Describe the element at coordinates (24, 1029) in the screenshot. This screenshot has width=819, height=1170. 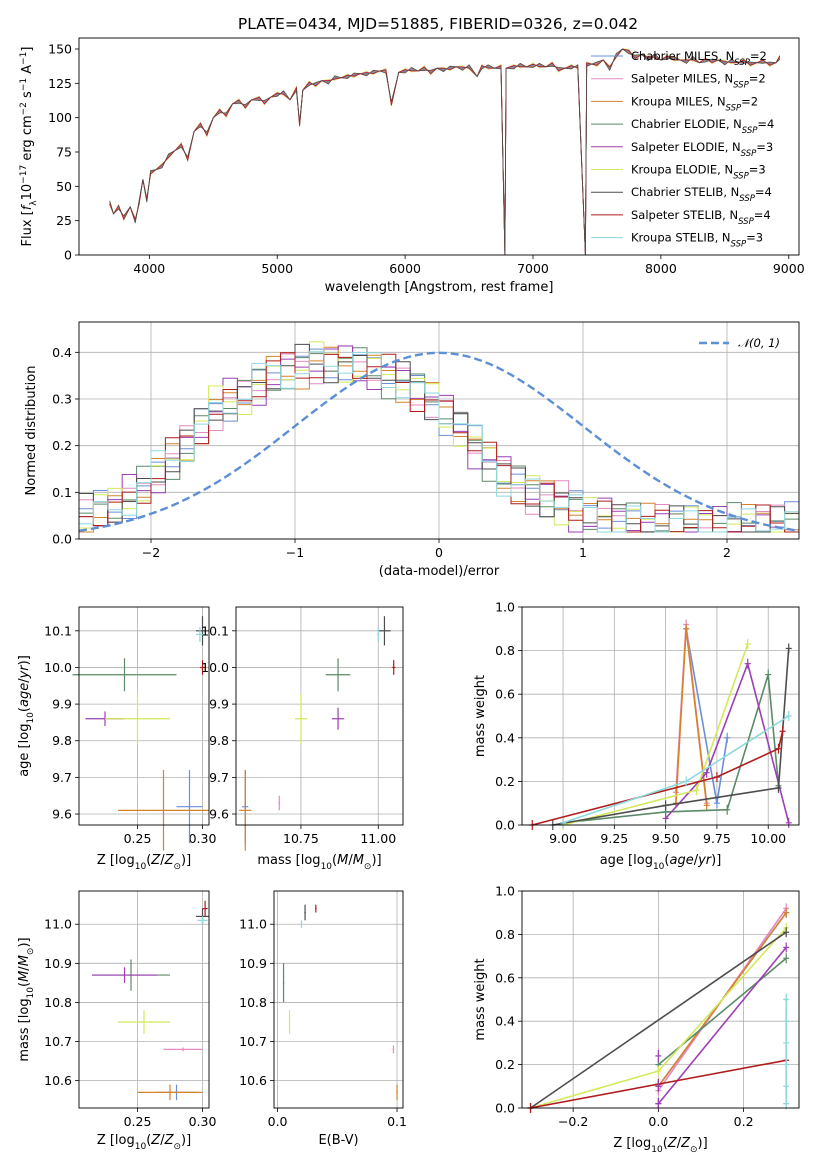
I see `label-part: mass [log` at that location.